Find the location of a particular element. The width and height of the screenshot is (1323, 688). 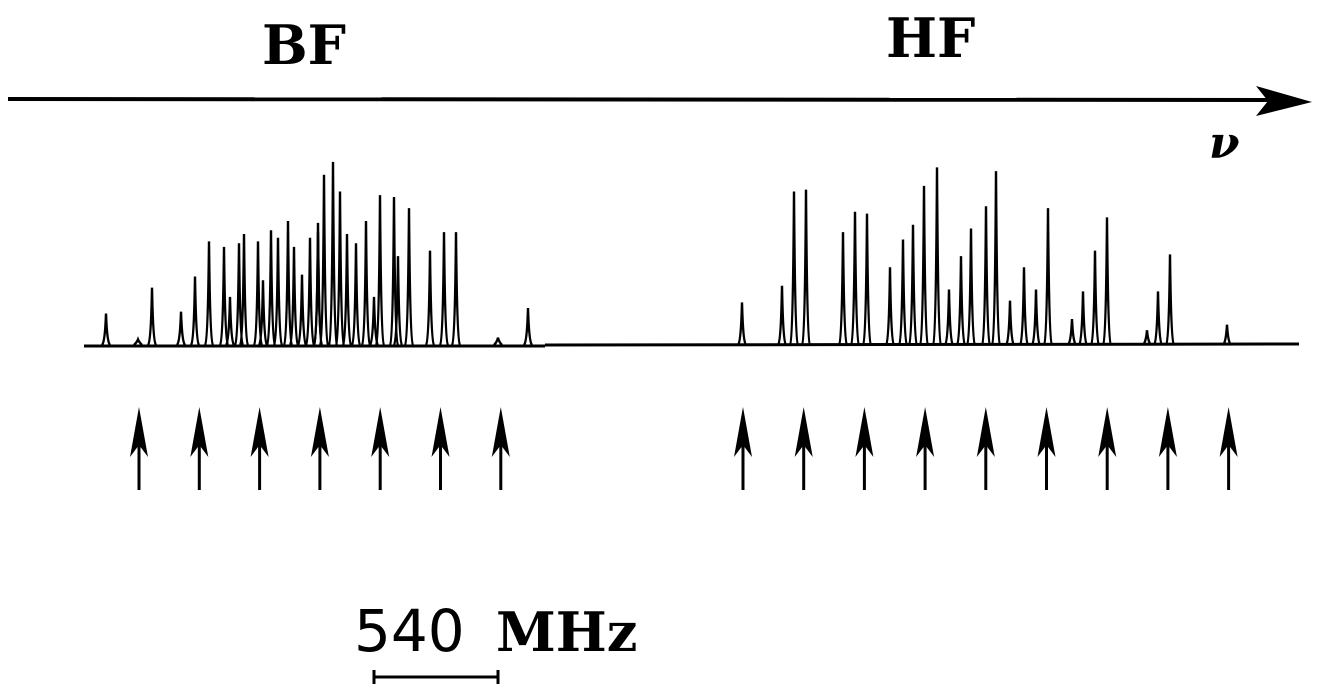

hf-baseline is located at coordinates (922, 344).